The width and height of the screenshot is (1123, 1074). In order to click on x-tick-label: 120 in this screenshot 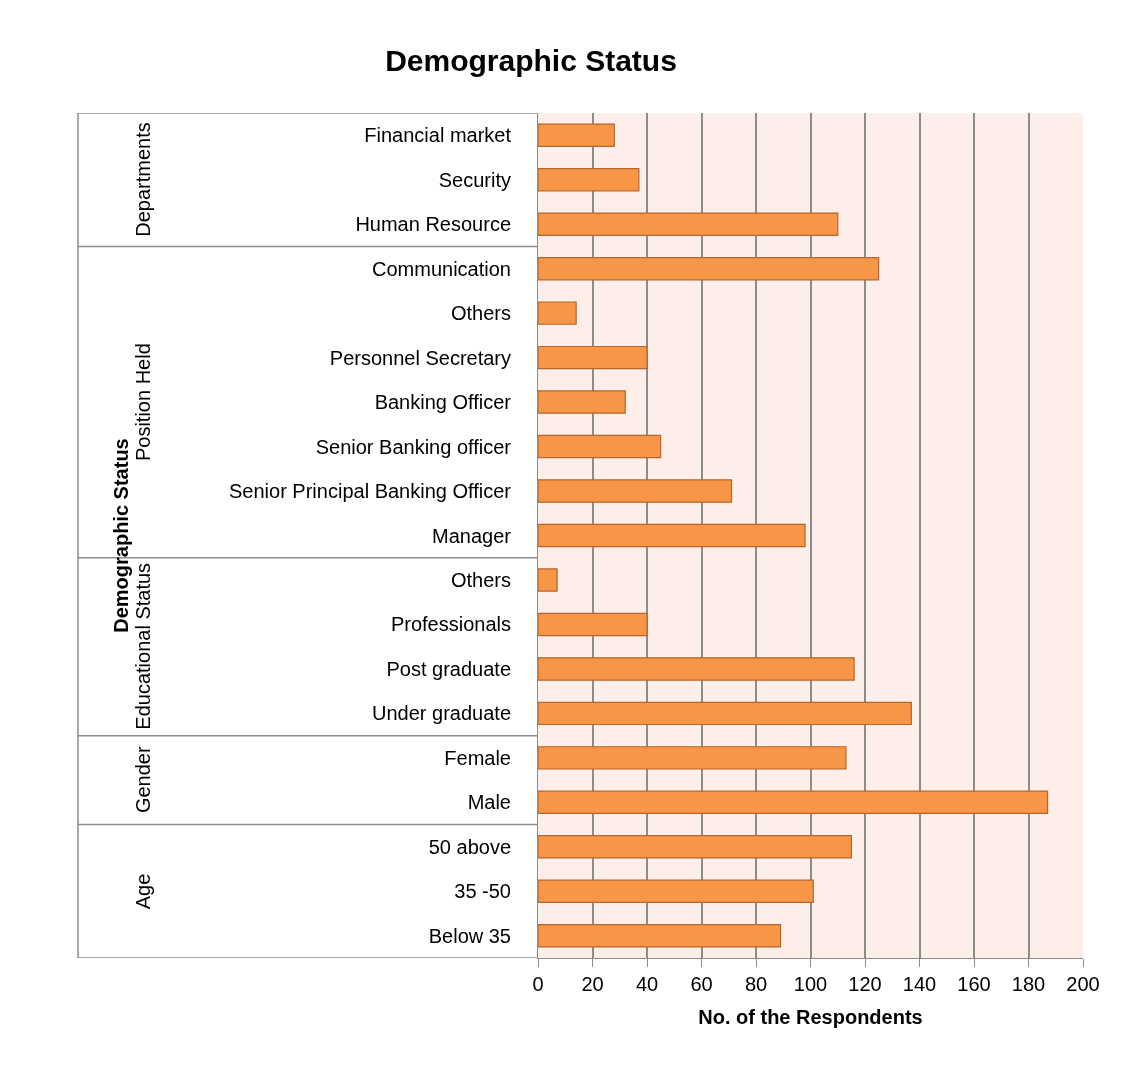, I will do `click(865, 984)`.